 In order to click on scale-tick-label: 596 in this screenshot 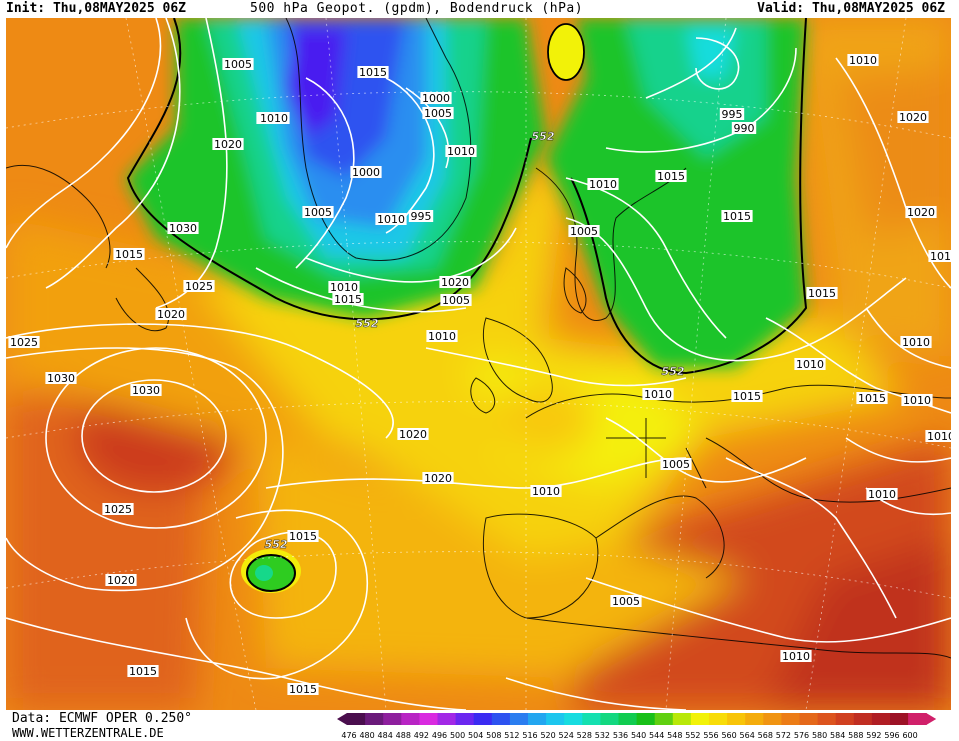, I will do `click(891, 735)`.